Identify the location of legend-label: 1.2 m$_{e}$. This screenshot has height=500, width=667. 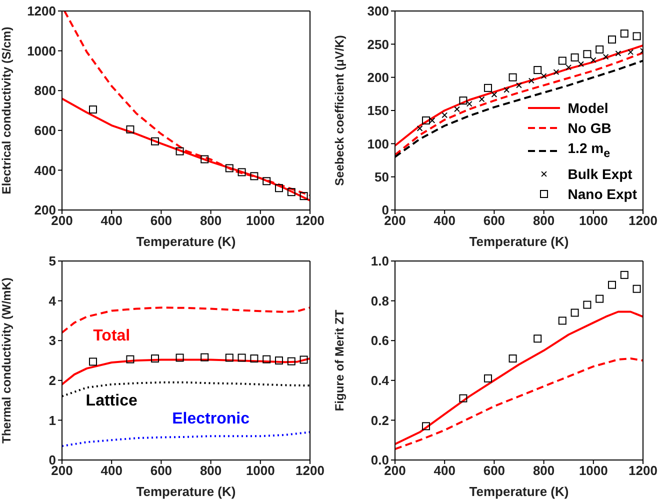
(589, 150).